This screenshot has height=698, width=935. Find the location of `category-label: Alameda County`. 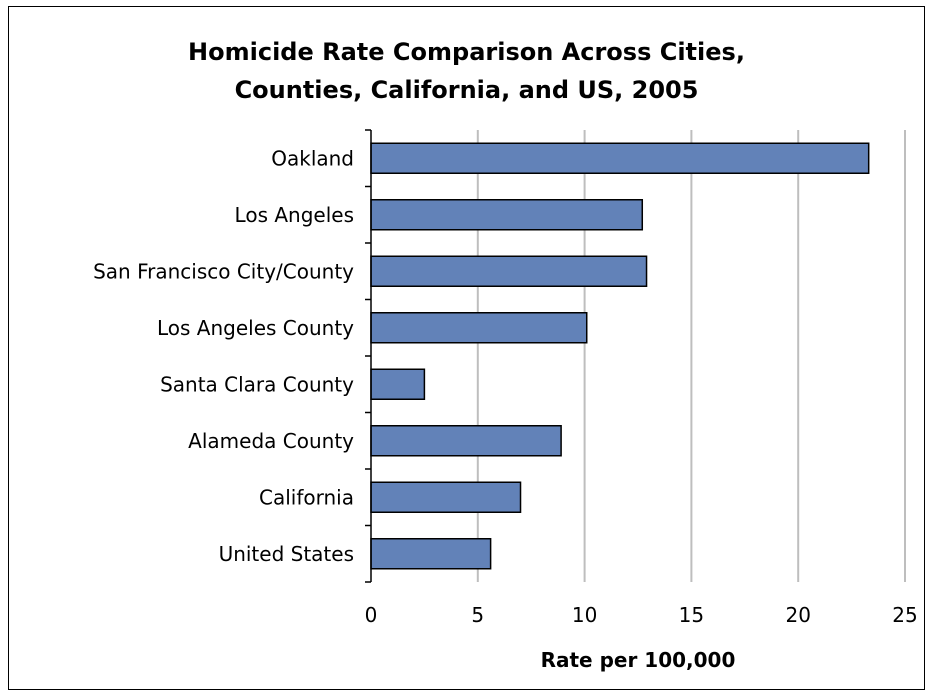

category-label: Alameda County is located at coordinates (271, 441).